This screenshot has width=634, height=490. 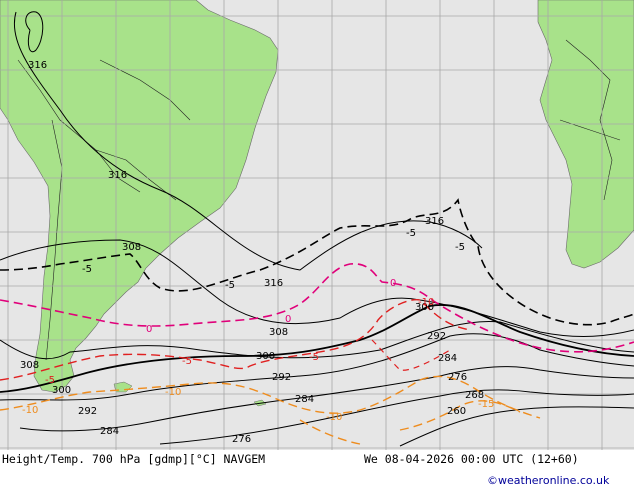 I want to click on temp-label-red: -10, so click(x=426, y=302).